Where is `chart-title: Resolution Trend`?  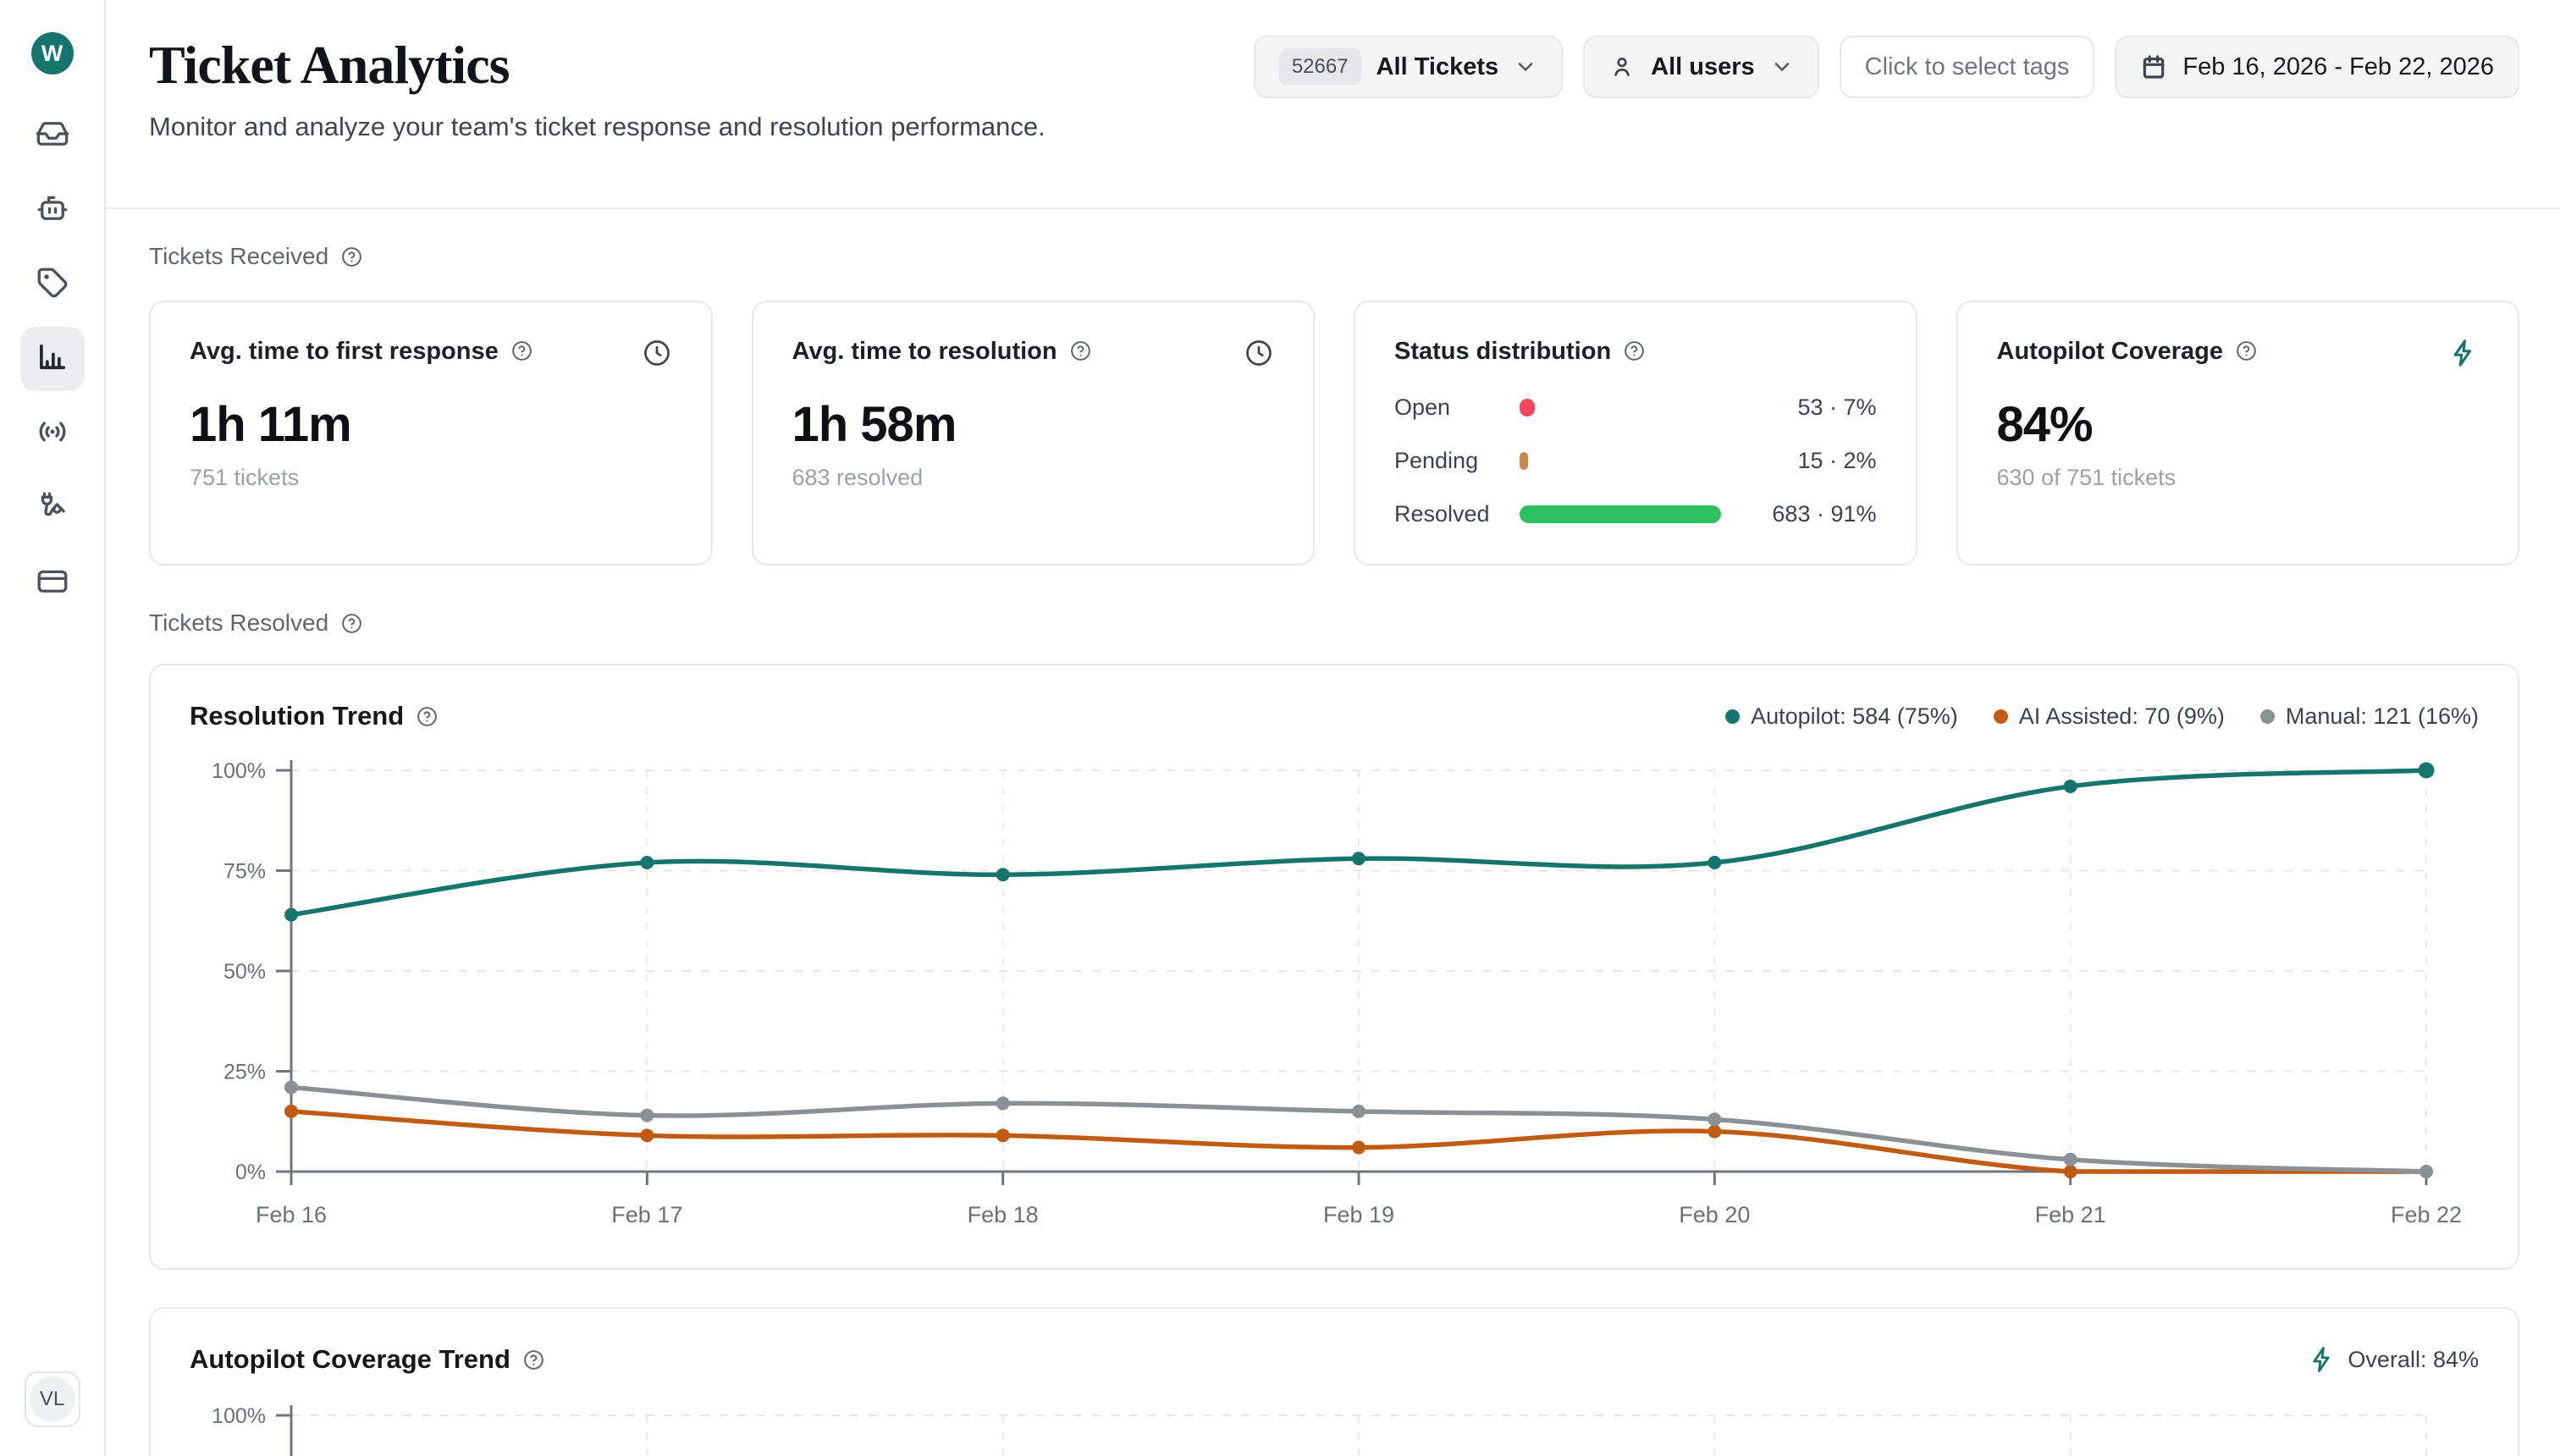 chart-title: Resolution Trend is located at coordinates (297, 716).